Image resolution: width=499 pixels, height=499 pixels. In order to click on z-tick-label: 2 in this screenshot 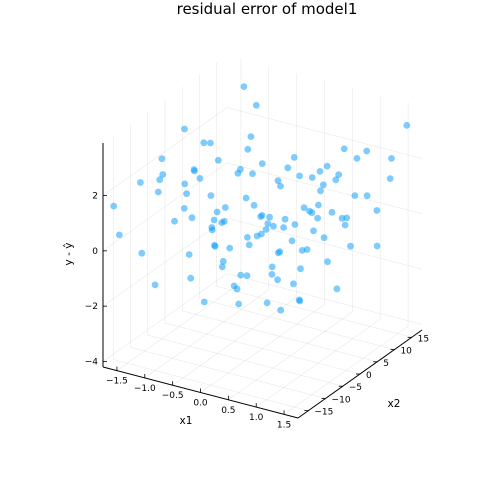, I will do `click(95, 197)`.